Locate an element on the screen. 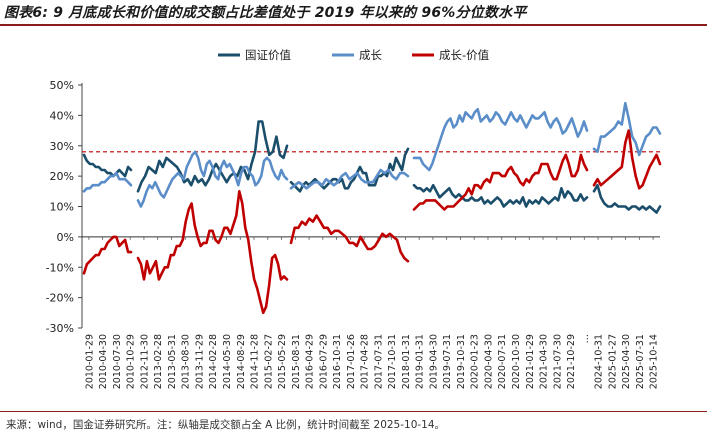 The width and height of the screenshot is (707, 441). x-tick-label: 2025-04-30 is located at coordinates (626, 361).